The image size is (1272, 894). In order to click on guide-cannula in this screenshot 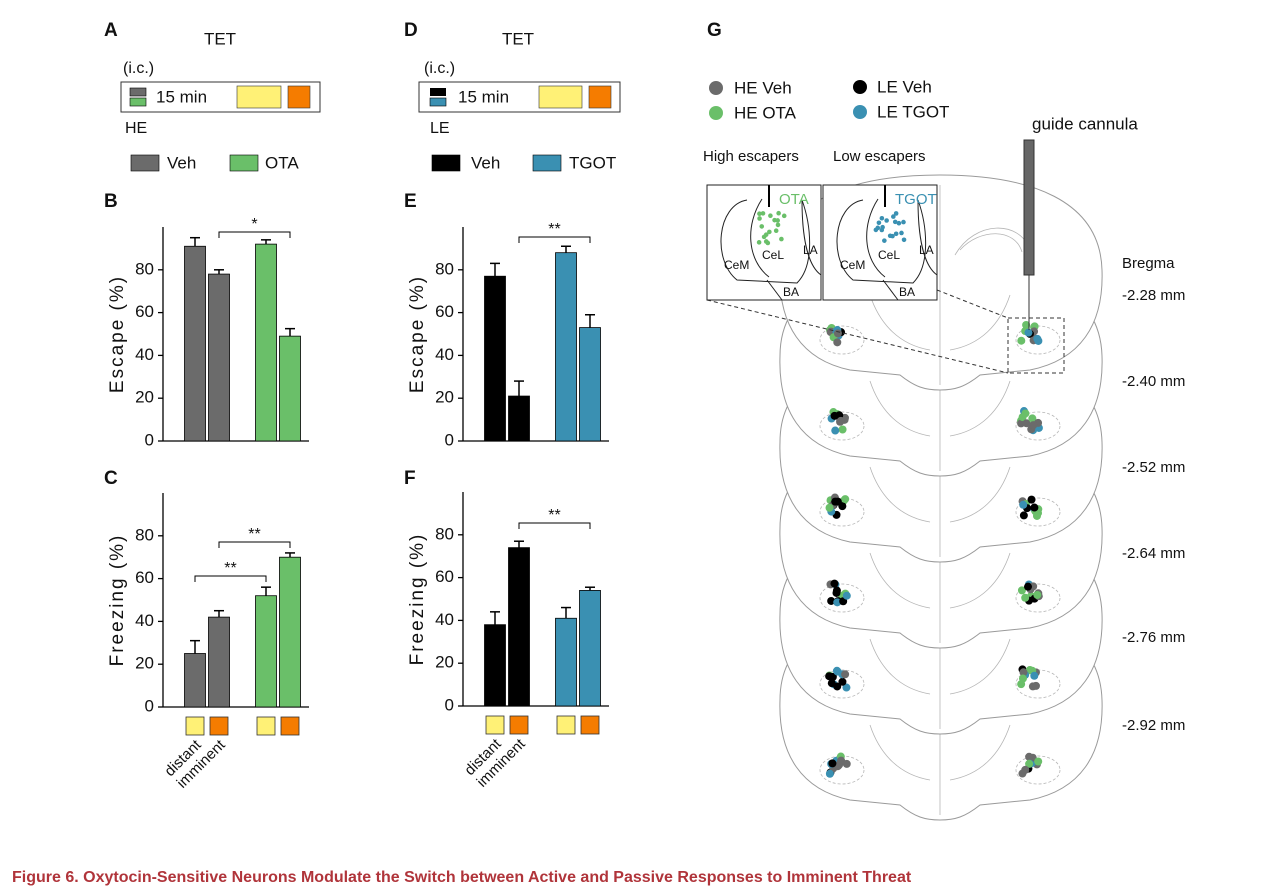, I will do `click(1029, 207)`.